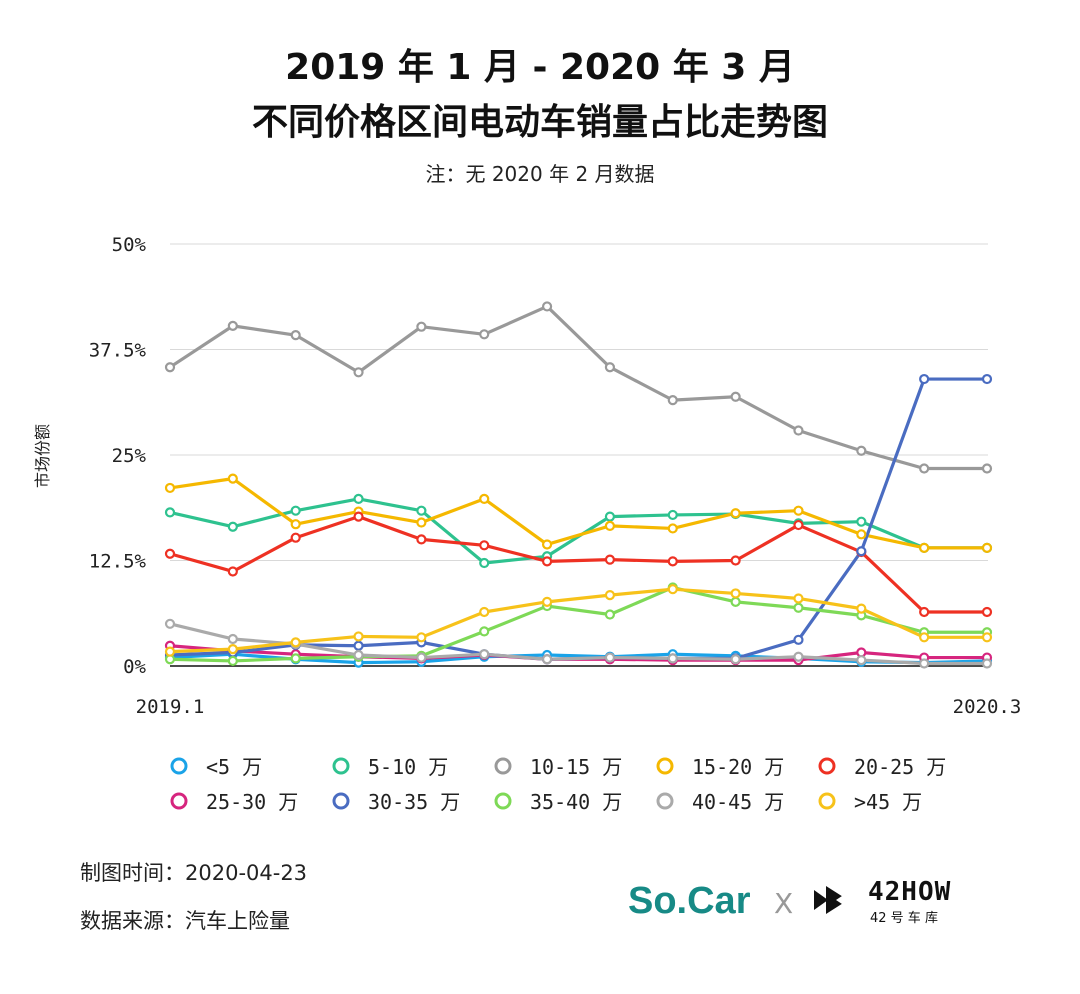  Describe the element at coordinates (783, 903) in the screenshot. I see `logo-separator: X` at that location.